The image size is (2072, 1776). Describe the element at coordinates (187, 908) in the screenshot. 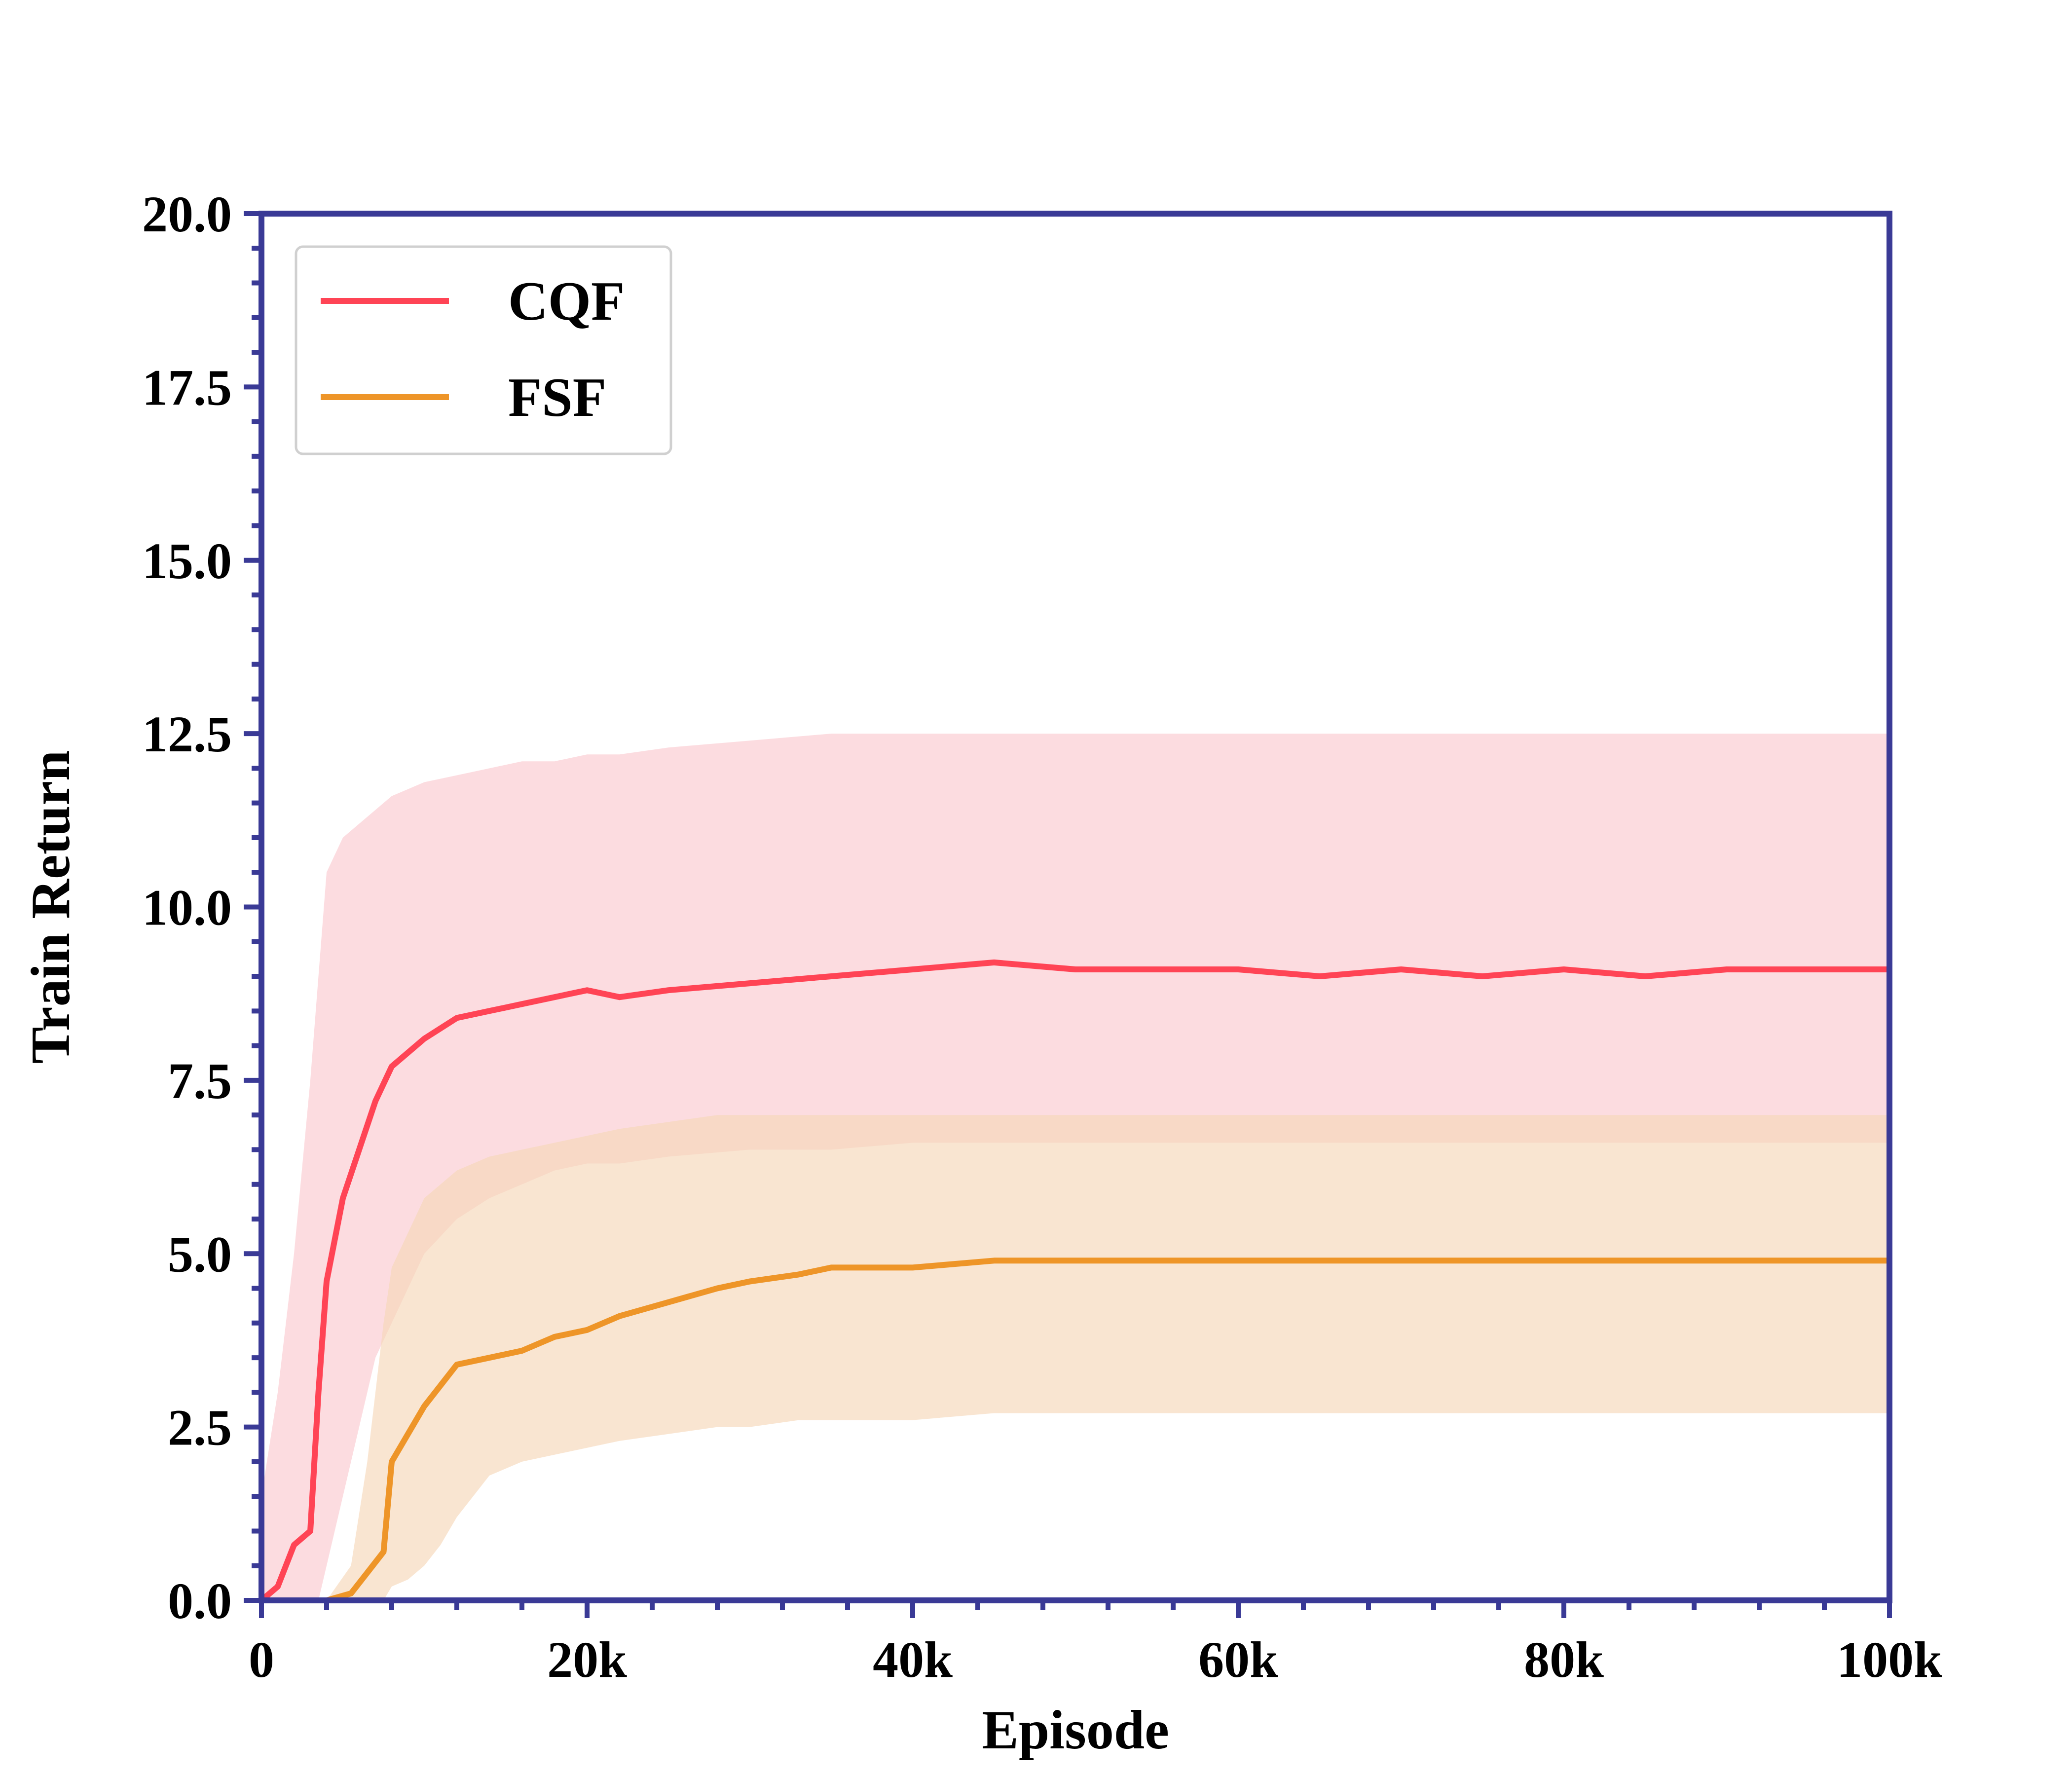

I see `y-tick-label: 10.0` at that location.